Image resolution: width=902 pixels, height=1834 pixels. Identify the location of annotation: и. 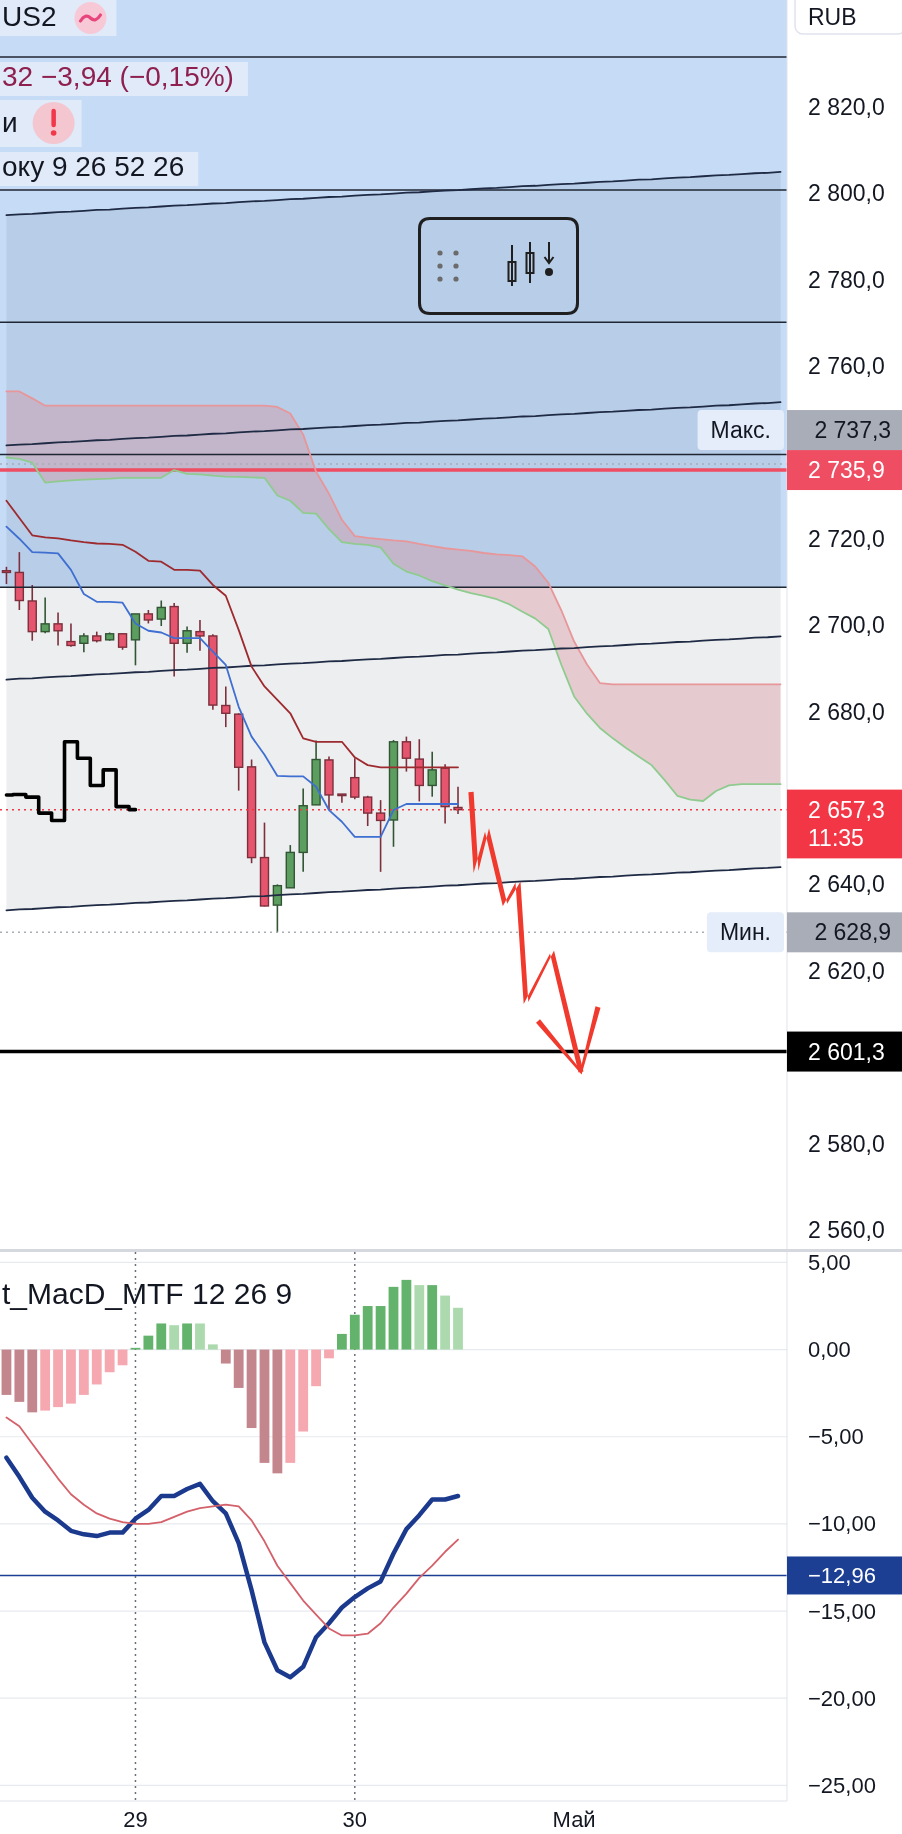
(10, 122).